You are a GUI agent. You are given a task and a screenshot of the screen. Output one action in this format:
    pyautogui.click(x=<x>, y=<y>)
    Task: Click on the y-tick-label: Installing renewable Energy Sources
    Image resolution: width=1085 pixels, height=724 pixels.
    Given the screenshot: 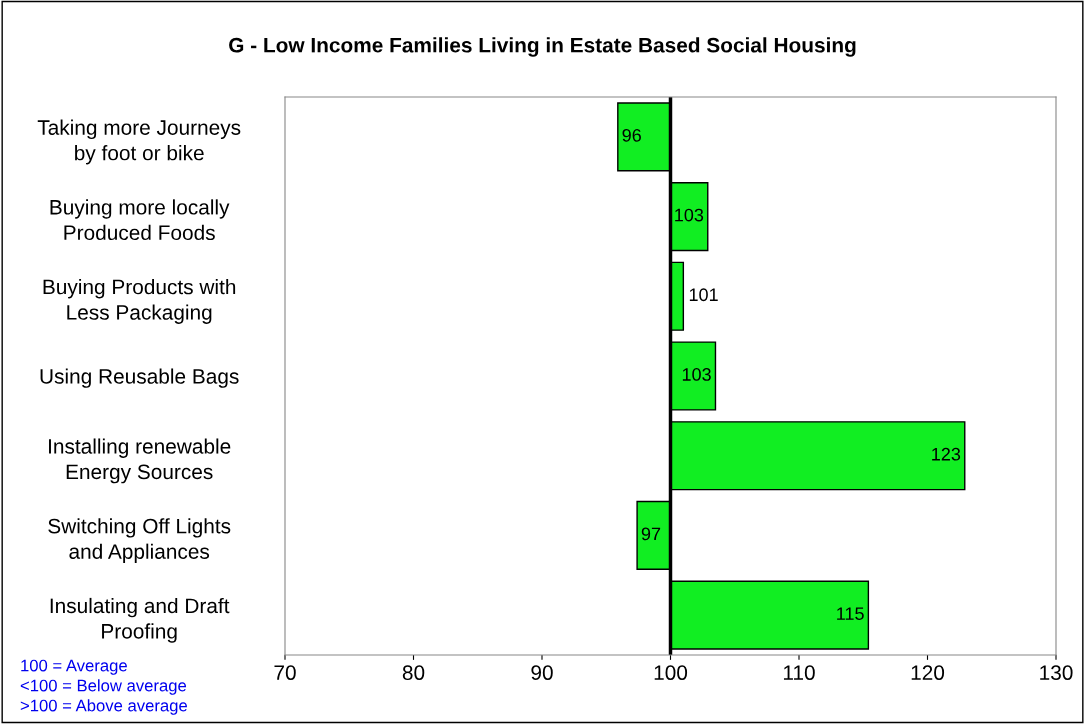 What is the action you would take?
    pyautogui.click(x=140, y=461)
    